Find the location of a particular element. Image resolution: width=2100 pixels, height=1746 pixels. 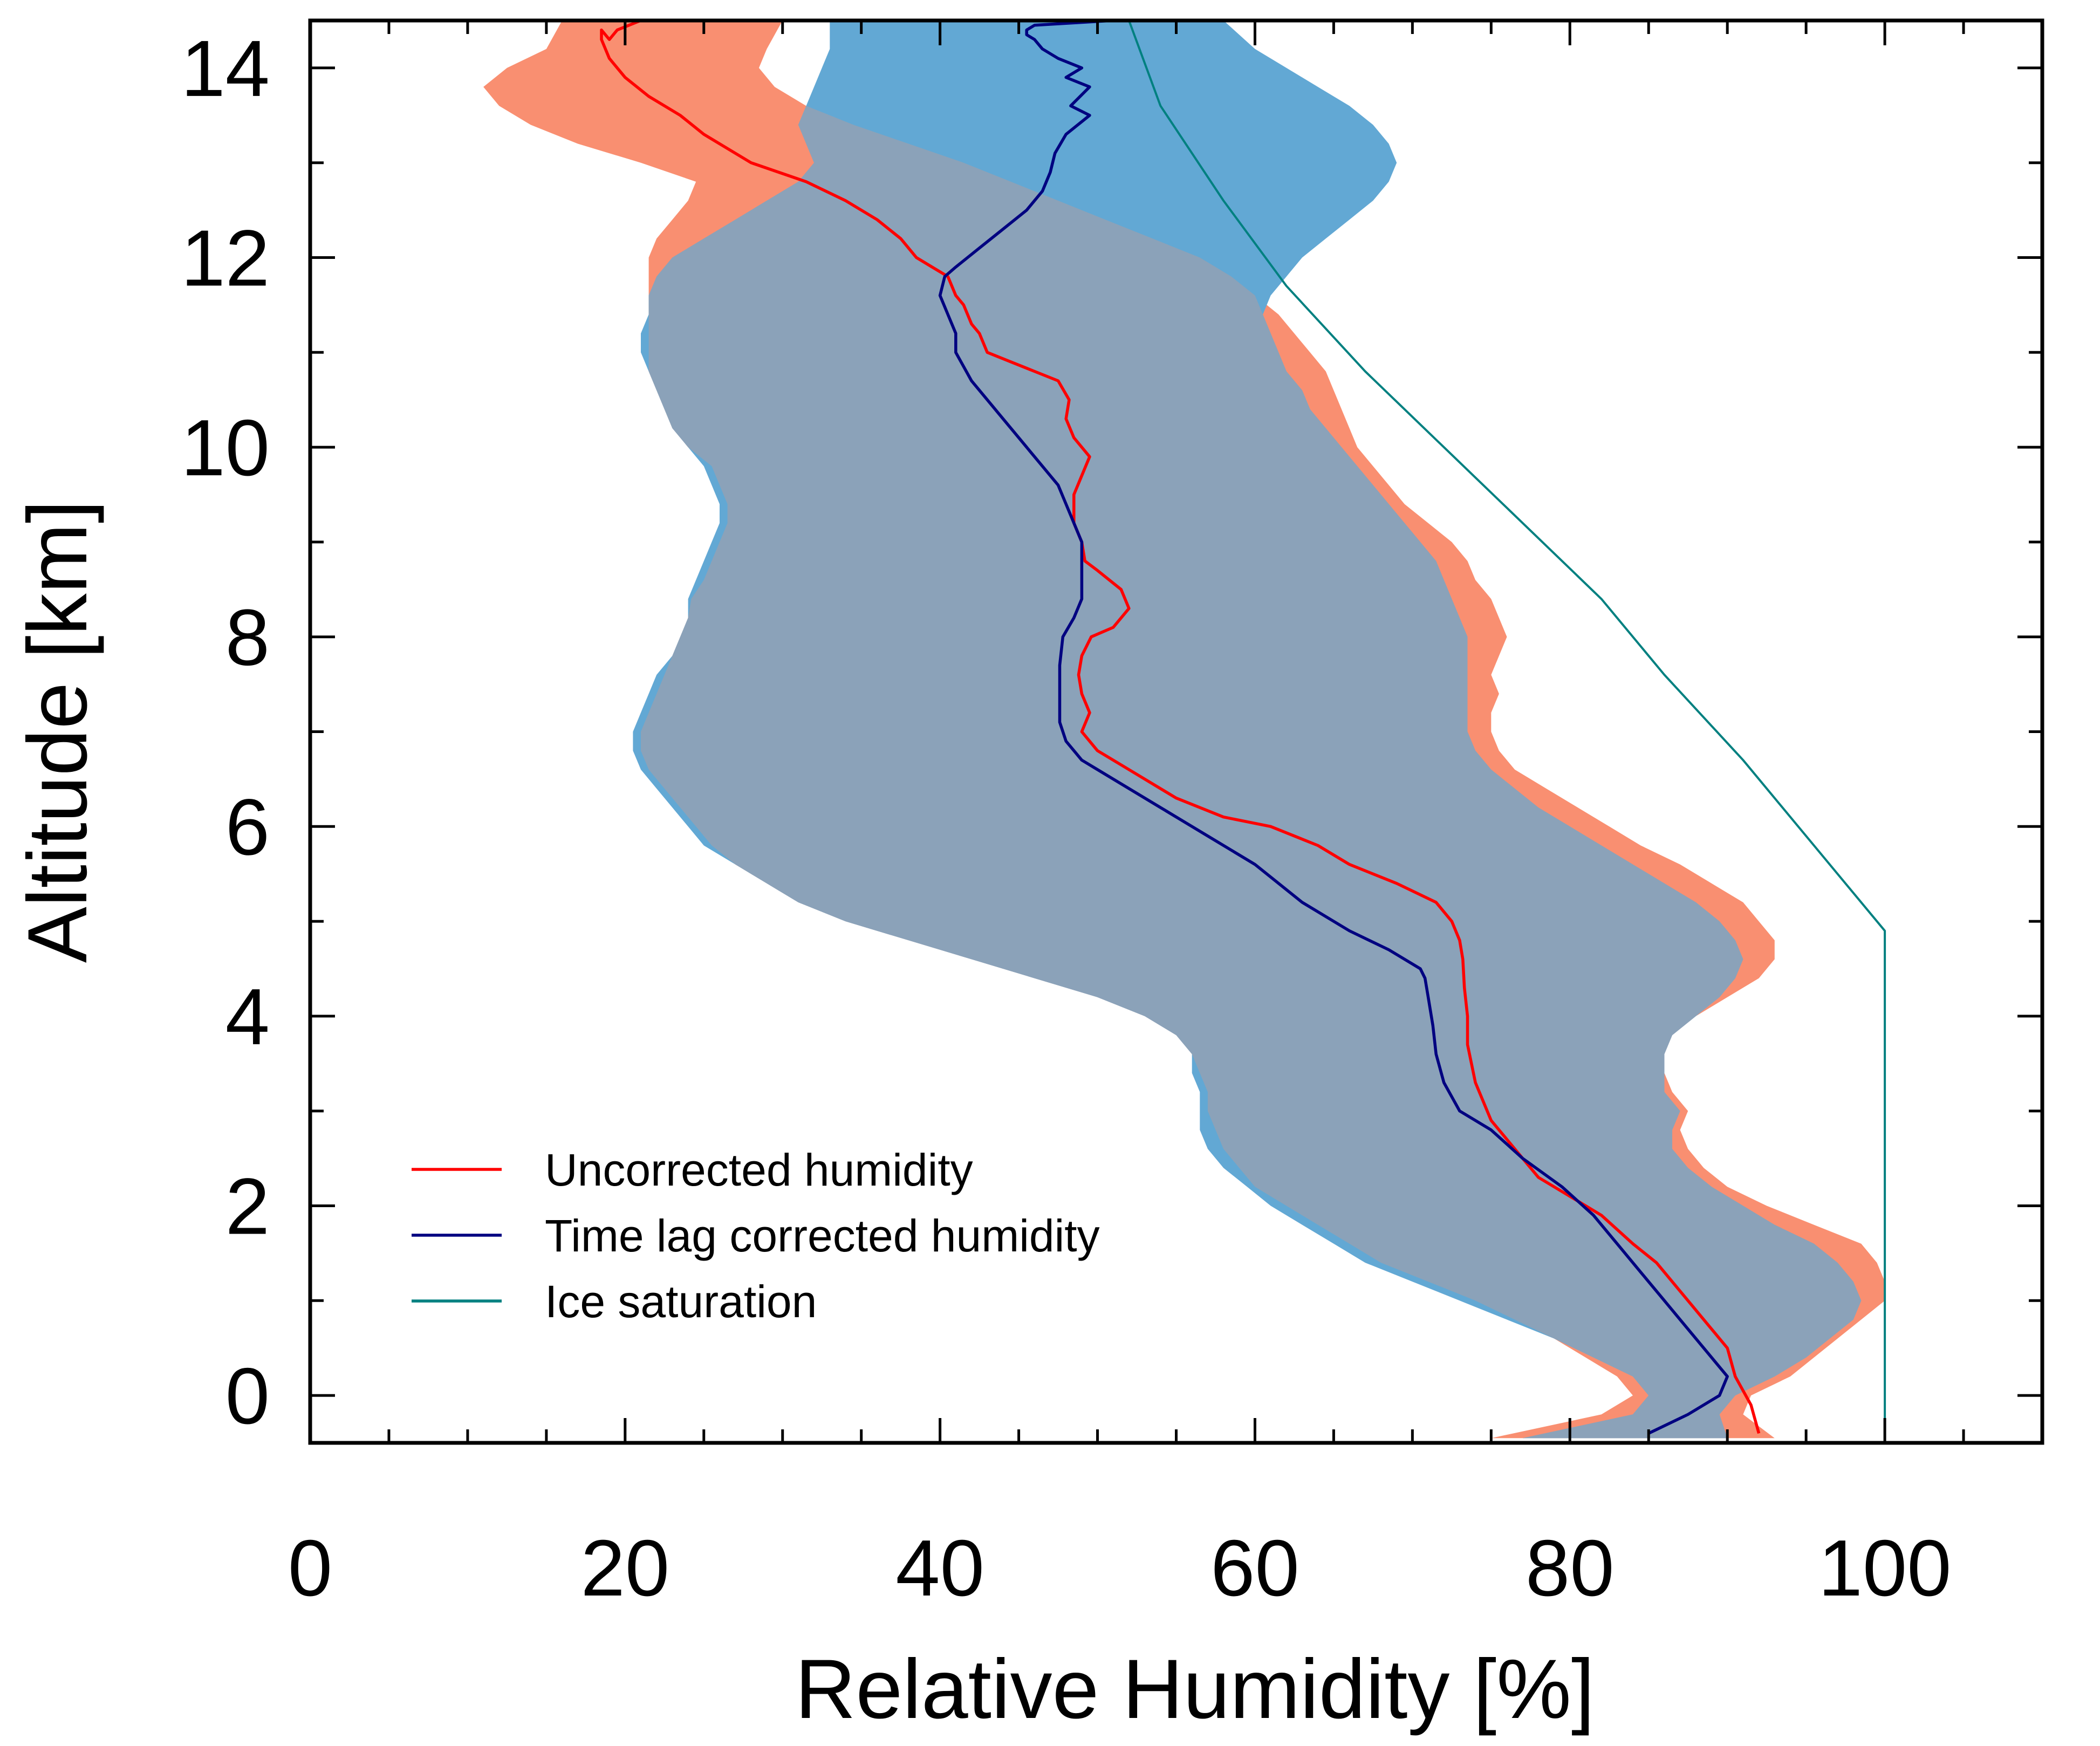

y-tick-label: 4 is located at coordinates (247, 1018).